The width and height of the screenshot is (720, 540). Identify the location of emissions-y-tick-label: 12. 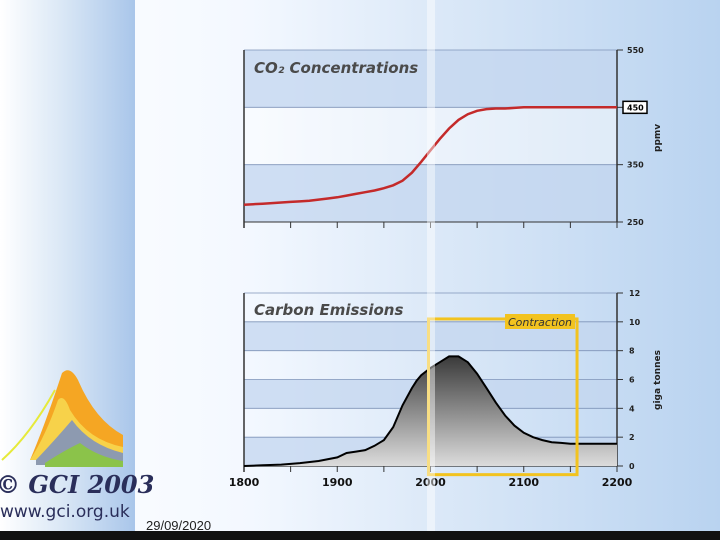
(634, 293).